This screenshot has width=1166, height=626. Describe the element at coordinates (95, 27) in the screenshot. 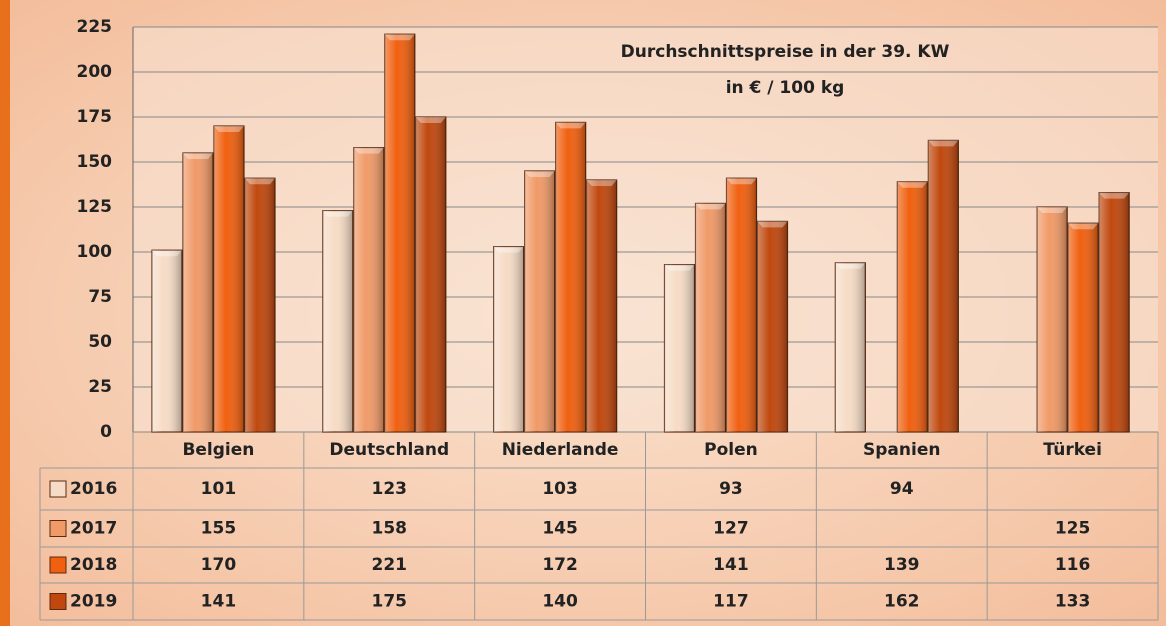

I see `y-tick-label: 225` at that location.